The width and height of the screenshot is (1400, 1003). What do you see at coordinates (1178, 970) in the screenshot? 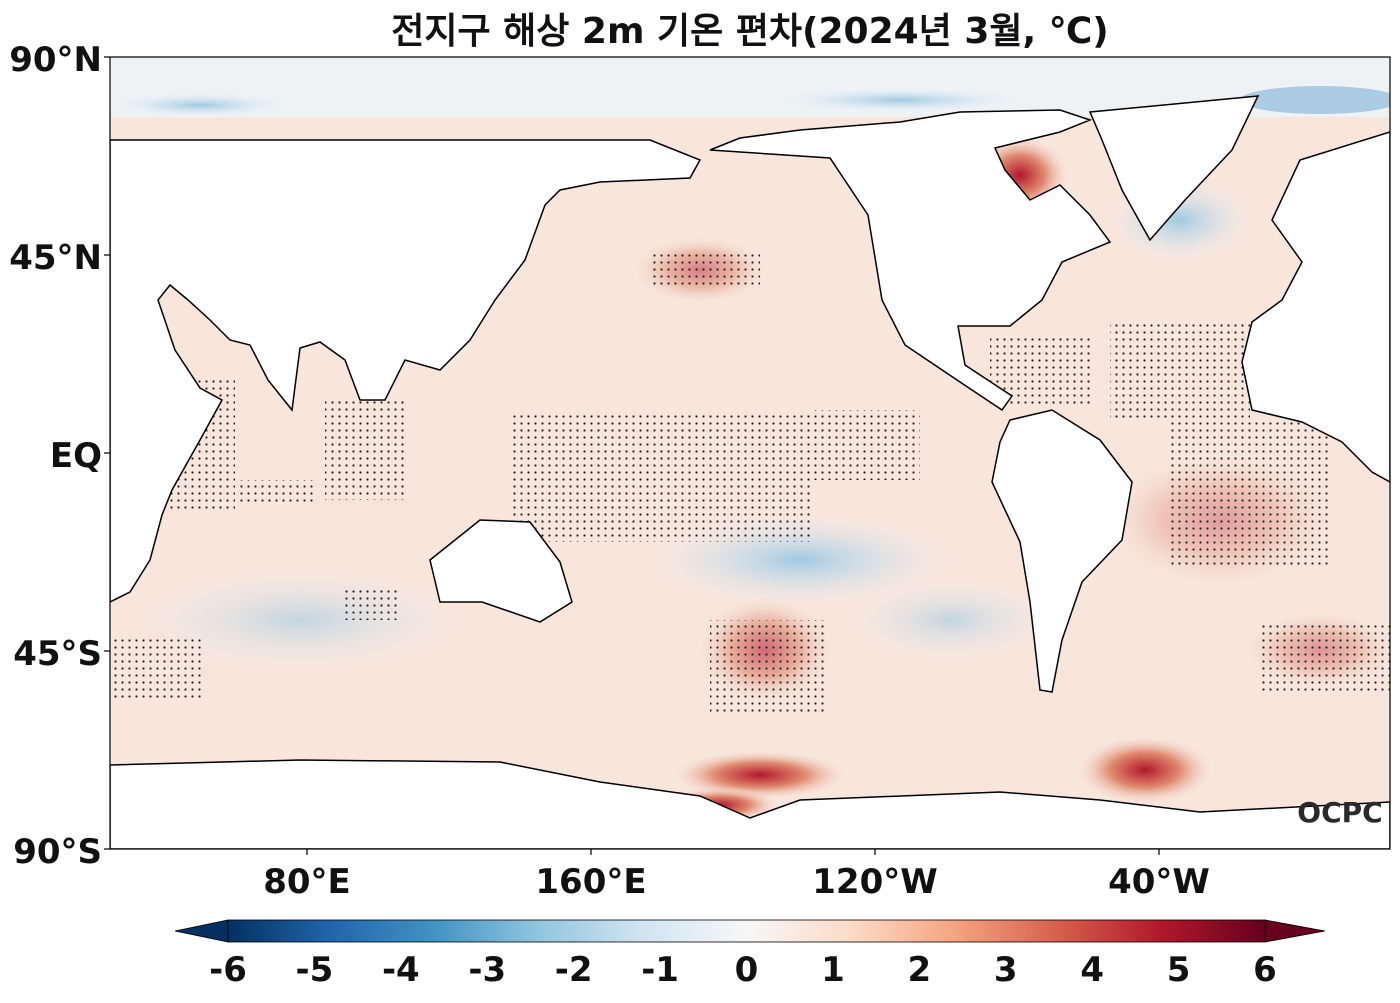
I see `colorbar-tick-label: 5` at bounding box center [1178, 970].